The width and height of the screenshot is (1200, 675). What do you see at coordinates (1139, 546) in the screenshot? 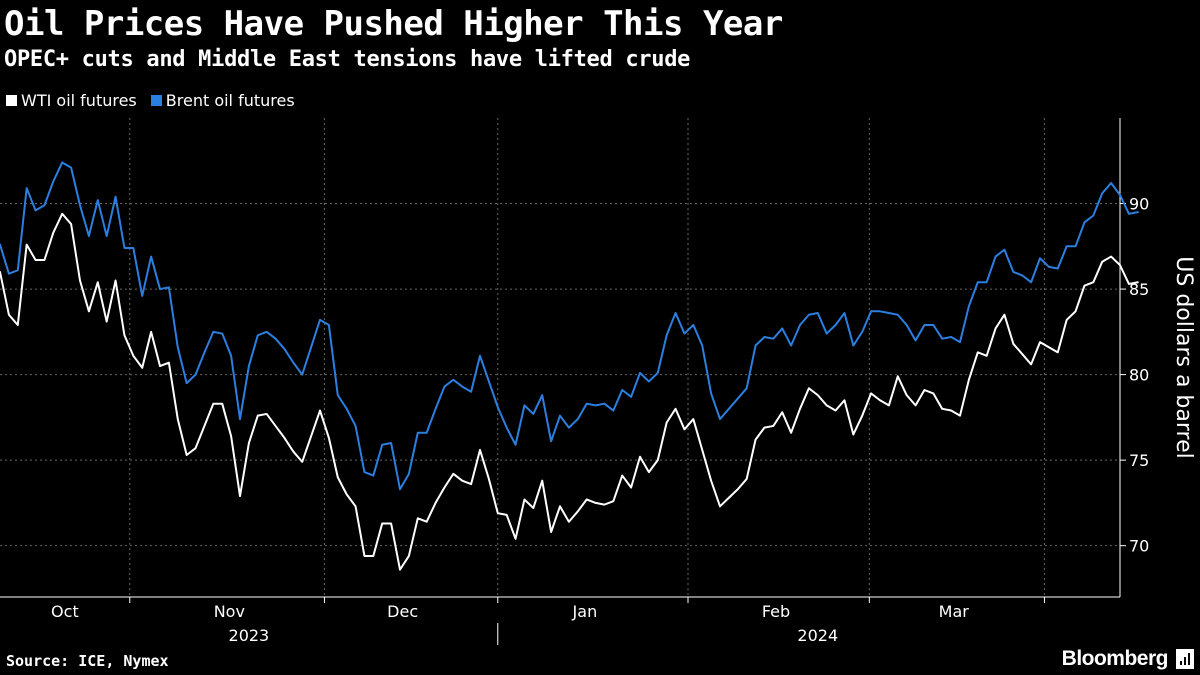
I see `y-tick-label-70: 70` at bounding box center [1139, 546].